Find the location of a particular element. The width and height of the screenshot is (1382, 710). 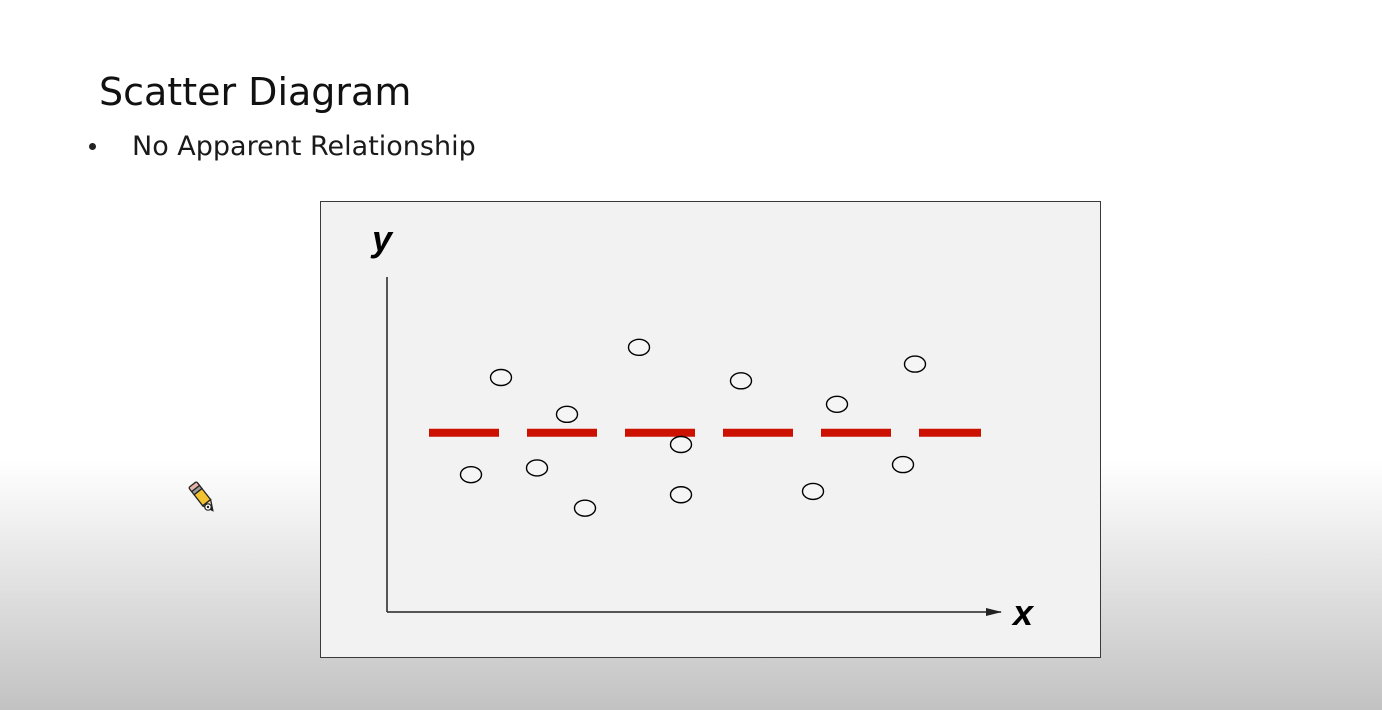

bullet-item: No Apparent Relationship is located at coordinates (282, 146).